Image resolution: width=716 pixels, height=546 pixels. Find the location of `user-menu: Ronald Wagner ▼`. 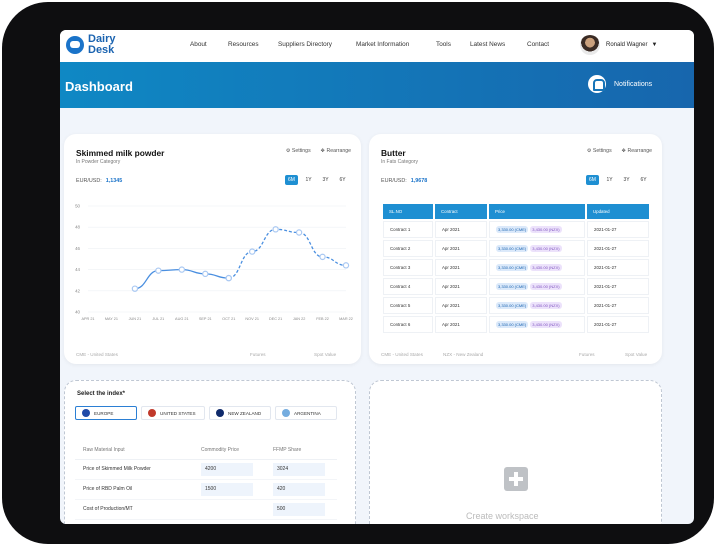

user-menu: Ronald Wagner ▼ is located at coordinates (618, 45).